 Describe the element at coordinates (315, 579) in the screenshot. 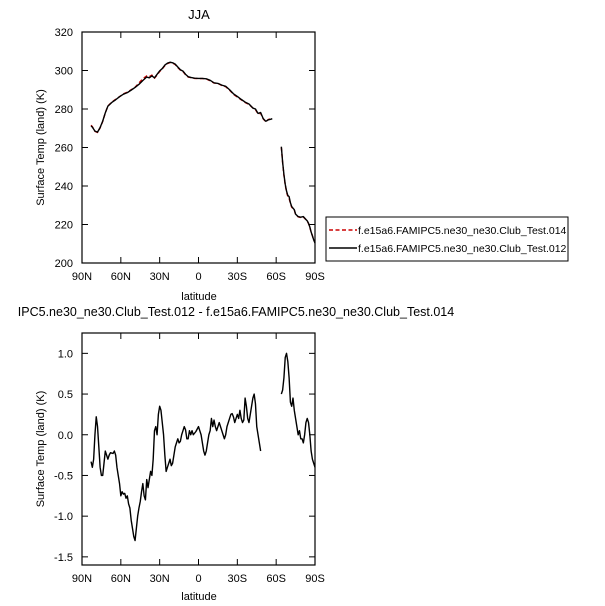

I see `bottom-x-tick-label: 90S` at that location.